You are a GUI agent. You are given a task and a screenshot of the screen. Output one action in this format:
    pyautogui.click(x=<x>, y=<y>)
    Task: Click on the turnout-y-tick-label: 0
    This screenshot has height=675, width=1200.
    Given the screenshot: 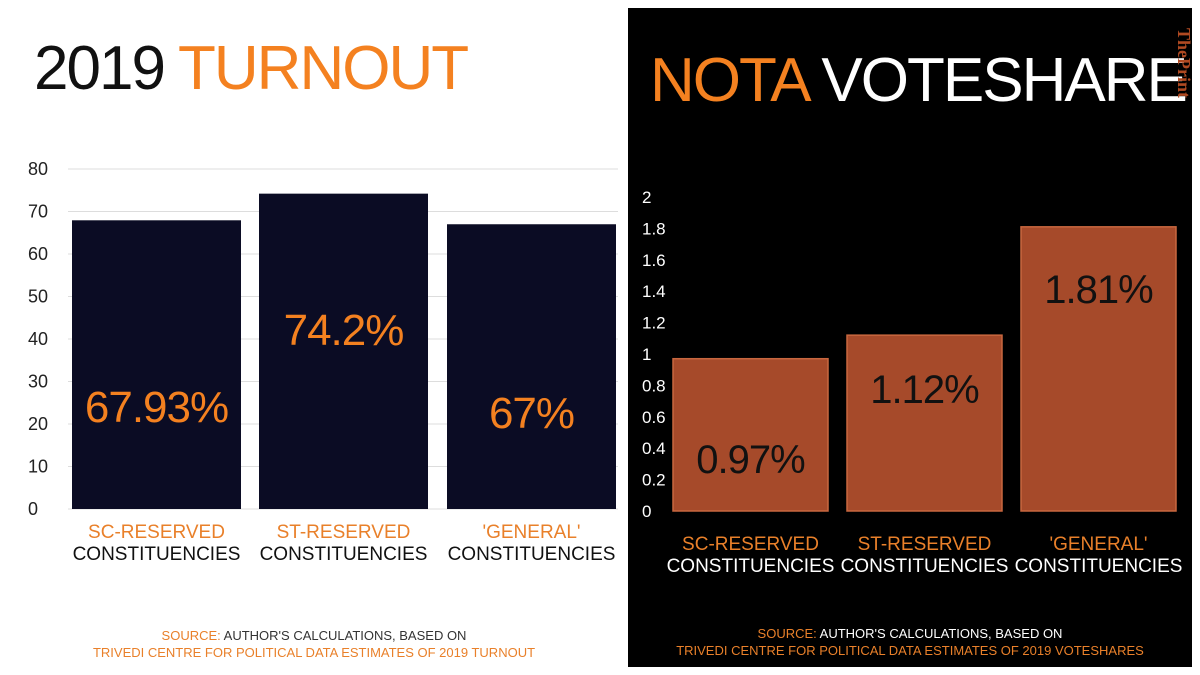 What is the action you would take?
    pyautogui.click(x=33, y=509)
    